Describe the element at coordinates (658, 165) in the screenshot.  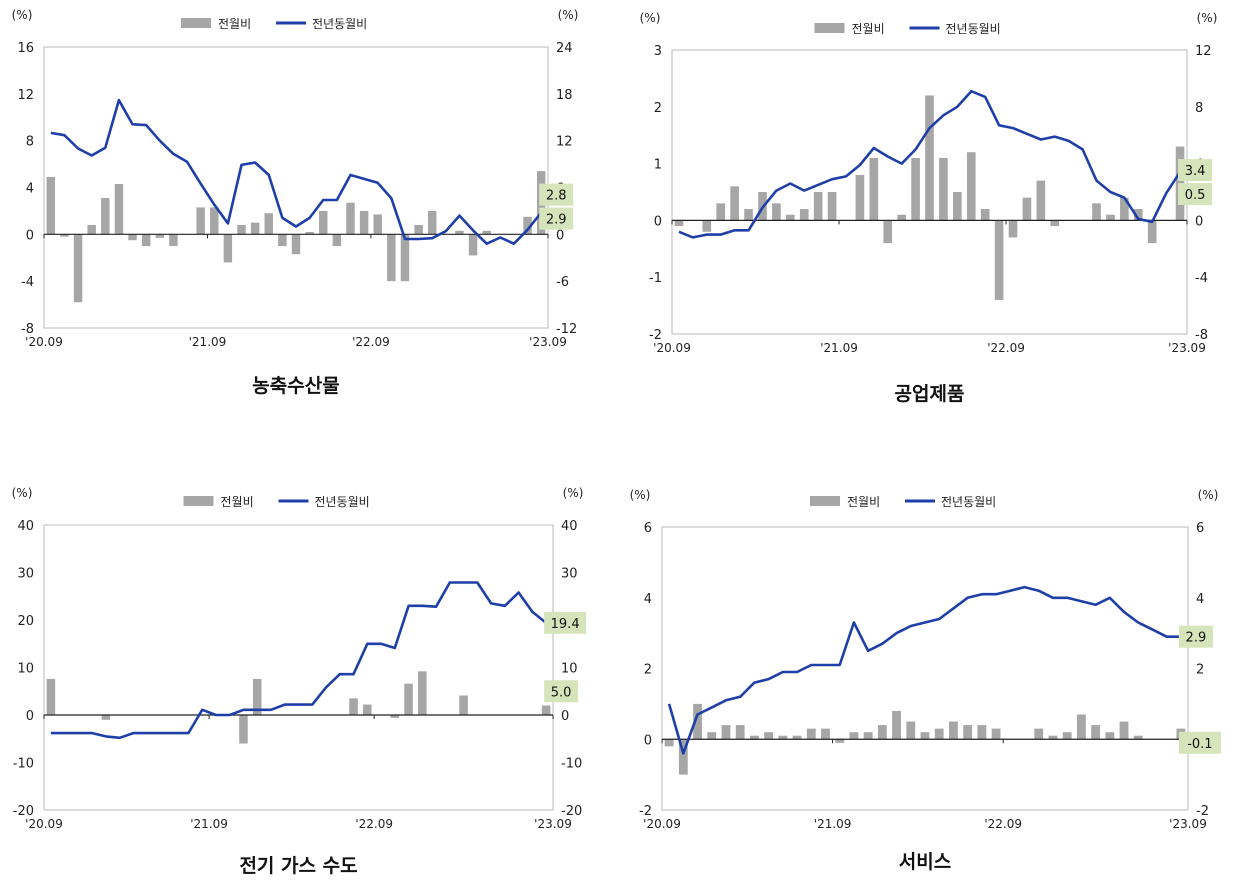
I see `y-tick-left: 1` at that location.